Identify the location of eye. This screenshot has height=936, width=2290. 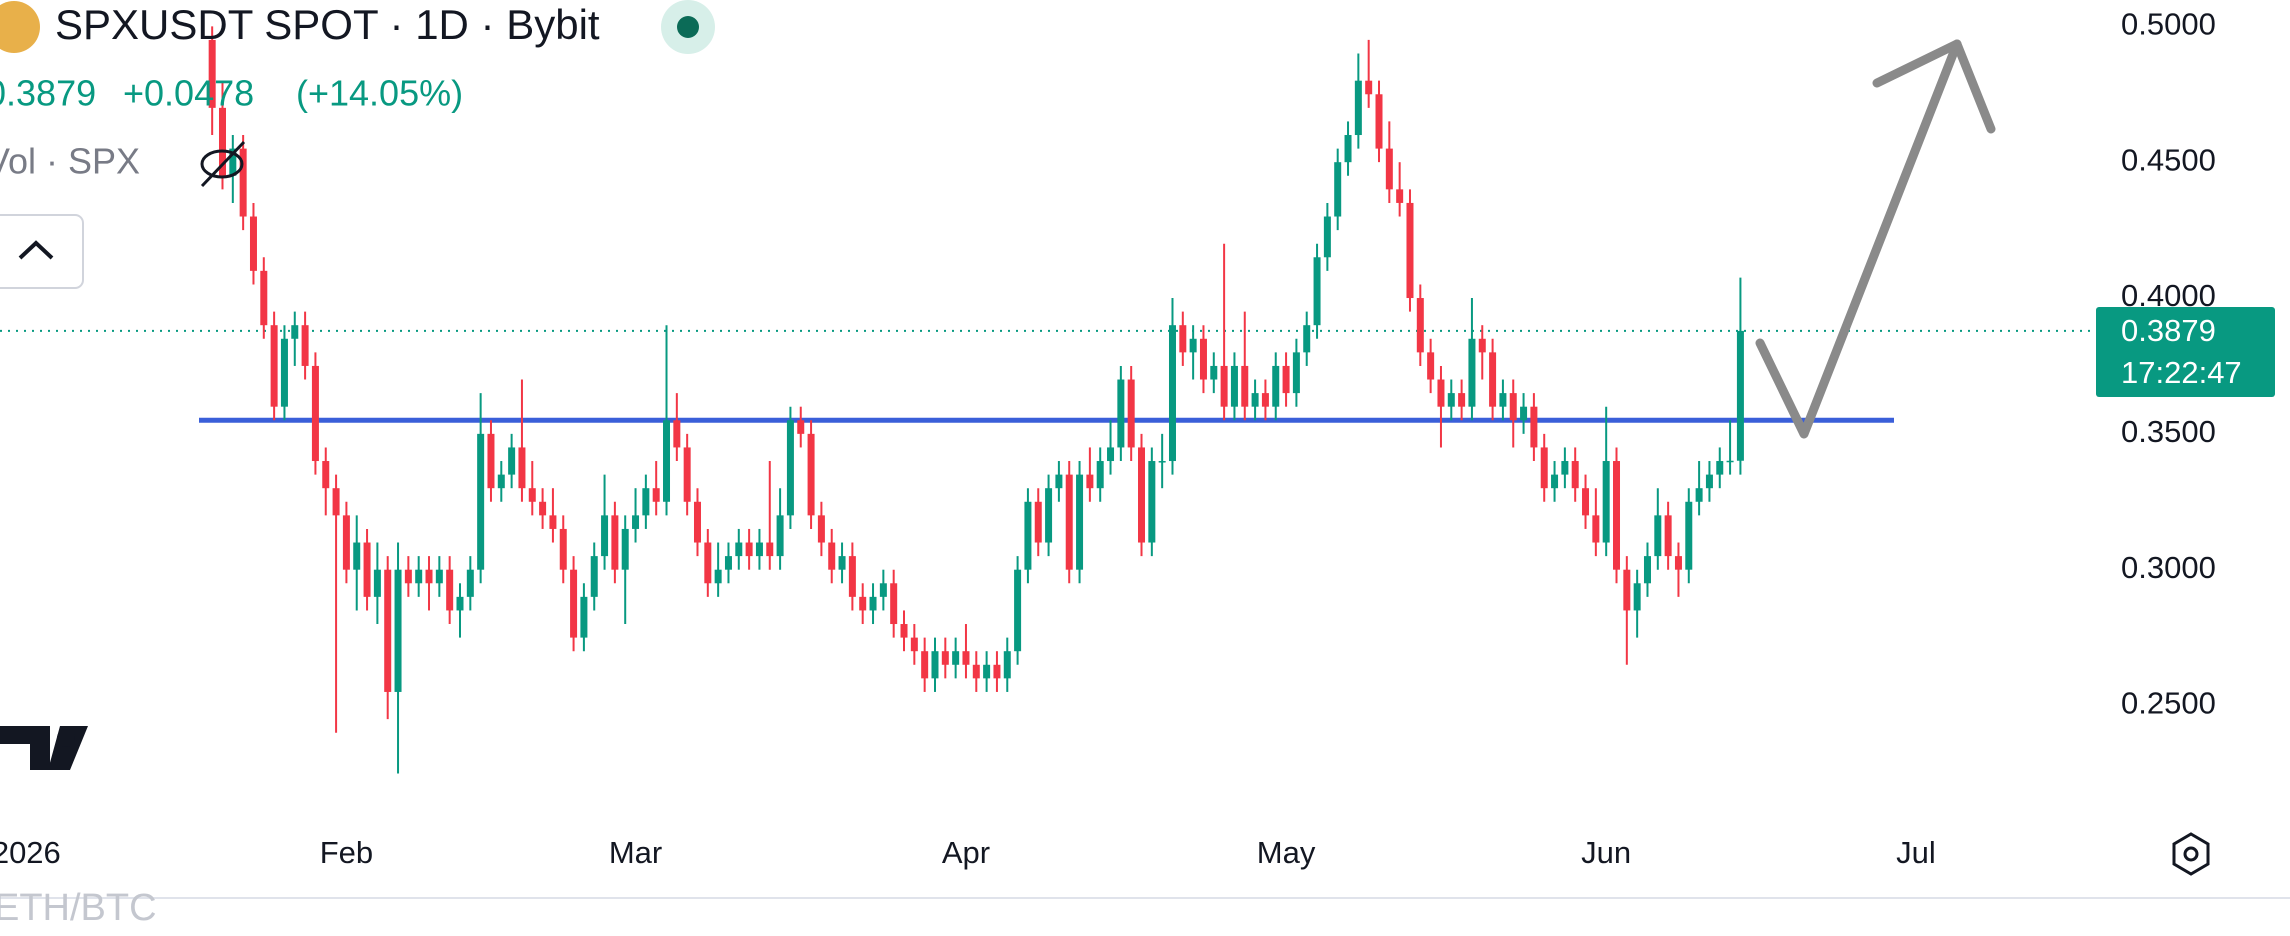
(222, 164).